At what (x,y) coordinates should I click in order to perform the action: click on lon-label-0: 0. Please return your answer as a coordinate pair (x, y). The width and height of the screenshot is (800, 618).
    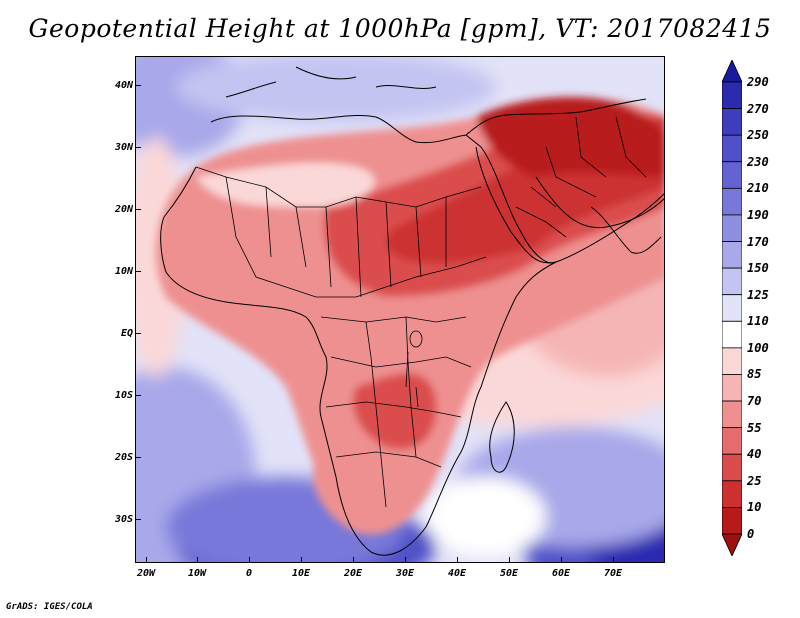
    Looking at the image, I should click on (249, 573).